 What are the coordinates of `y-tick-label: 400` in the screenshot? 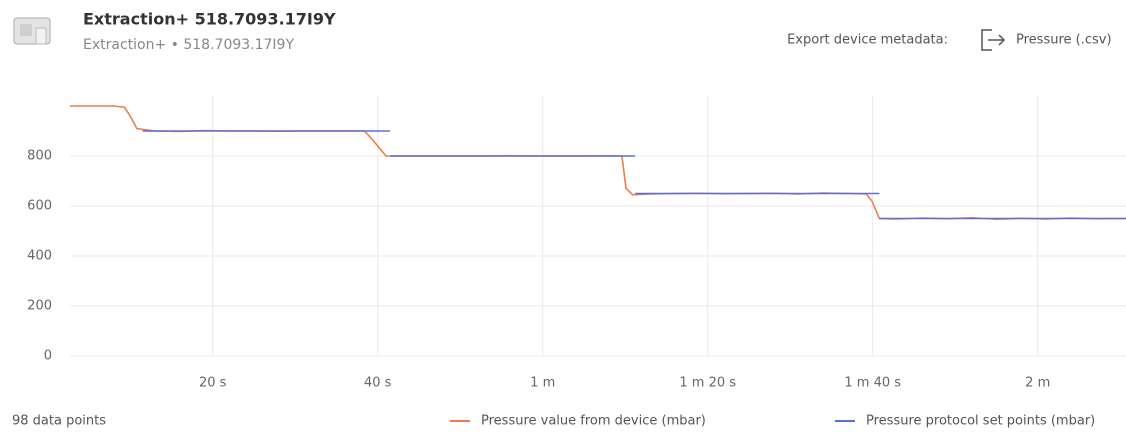 It's located at (39, 256).